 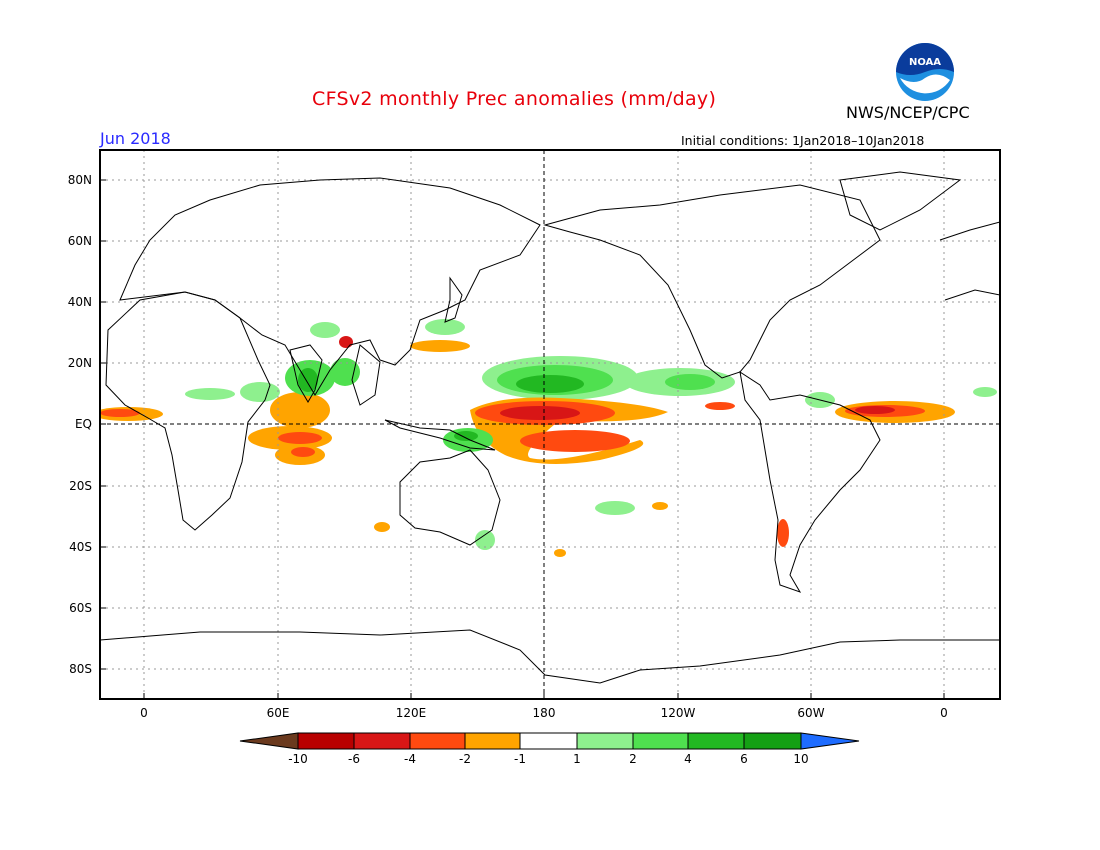 What do you see at coordinates (80, 608) in the screenshot?
I see `lat-label: 60S` at bounding box center [80, 608].